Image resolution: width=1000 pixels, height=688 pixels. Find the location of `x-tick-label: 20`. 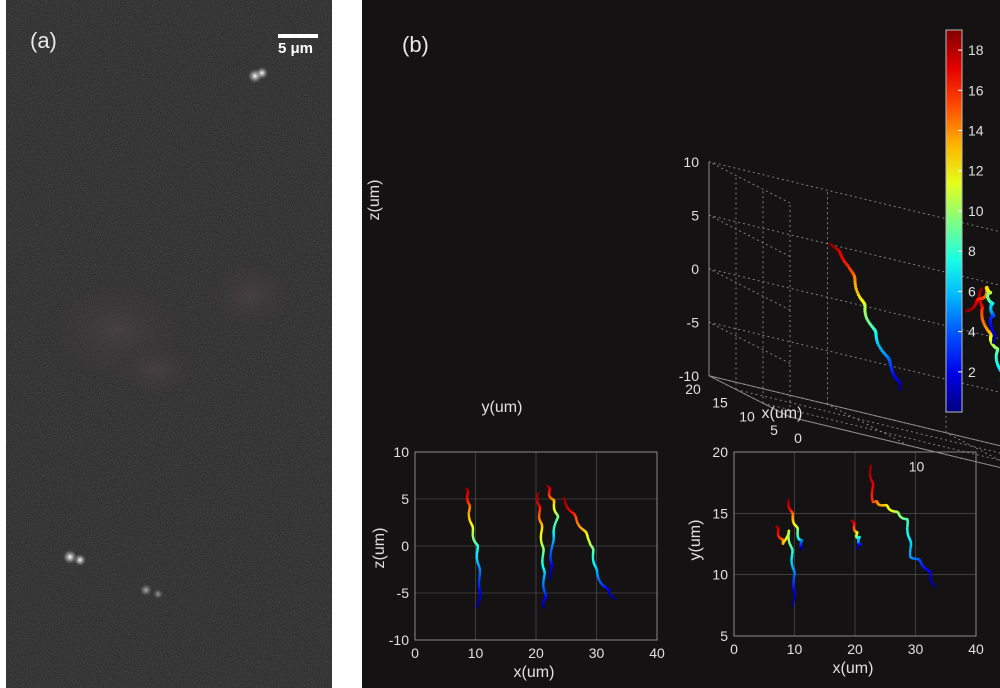

x-tick-label: 20 is located at coordinates (855, 649).